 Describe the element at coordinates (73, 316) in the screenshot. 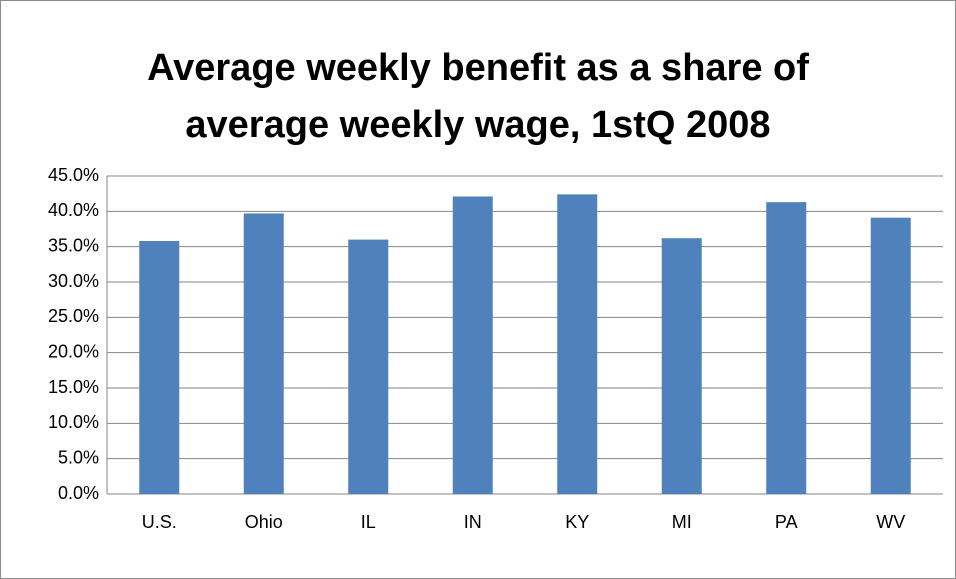

I see `y-tick-label: 25.0%` at that location.